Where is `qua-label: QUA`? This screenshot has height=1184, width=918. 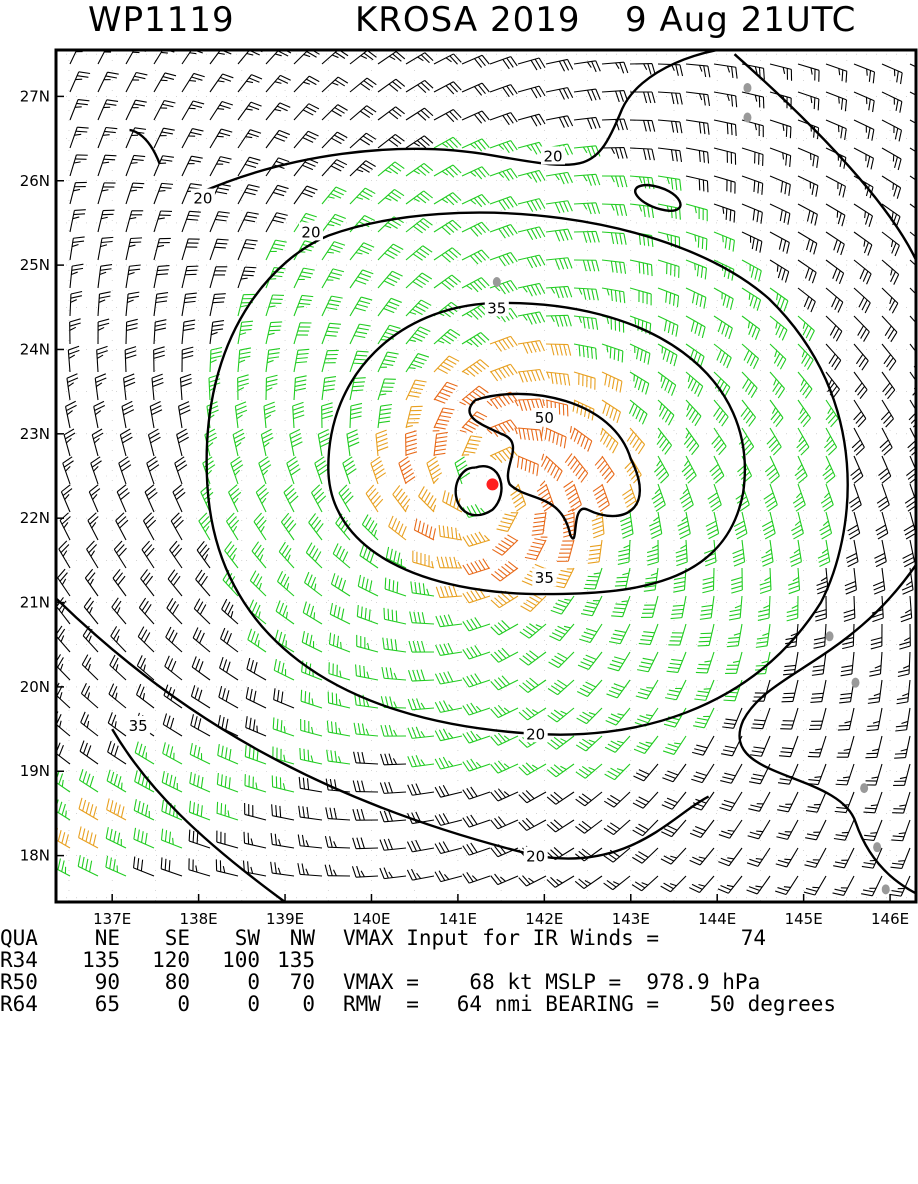
qua-label: QUA is located at coordinates (19, 938).